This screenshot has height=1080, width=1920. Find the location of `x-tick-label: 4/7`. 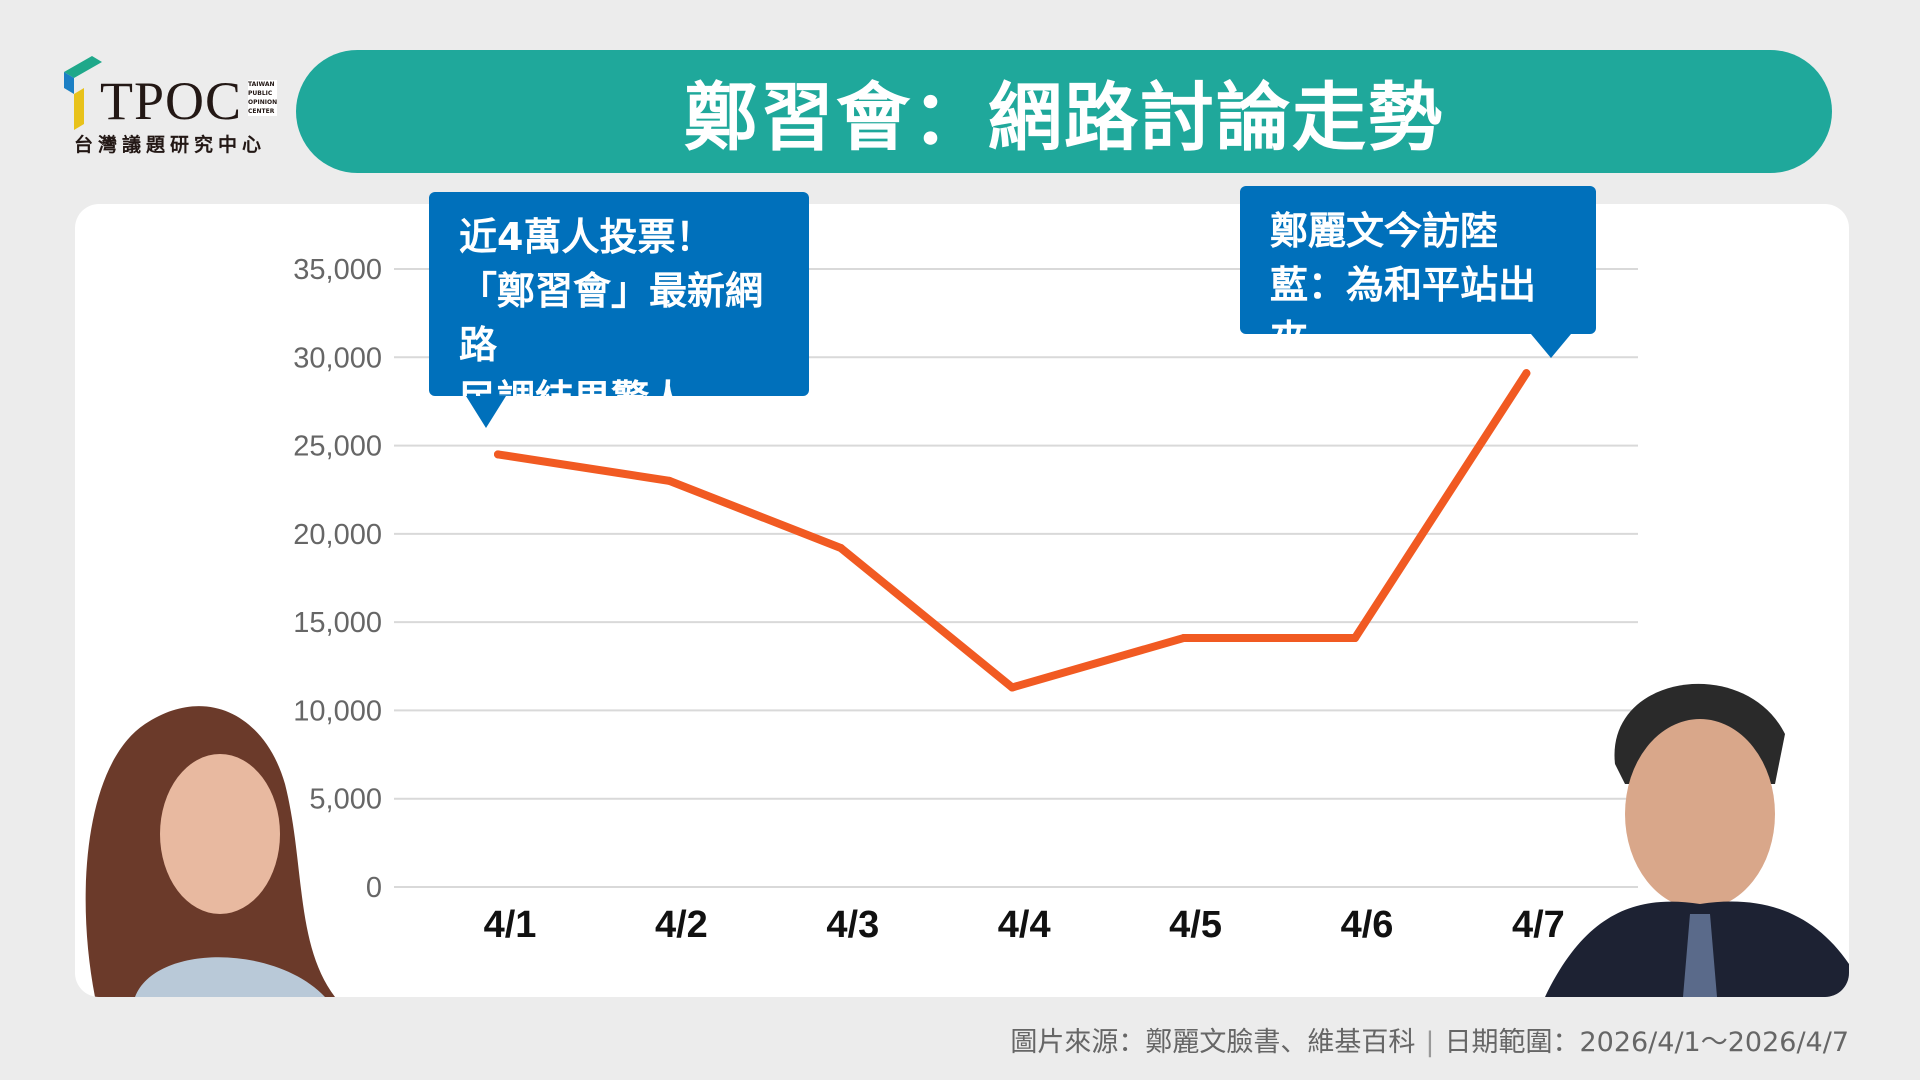

x-tick-label: 4/7 is located at coordinates (1538, 925).